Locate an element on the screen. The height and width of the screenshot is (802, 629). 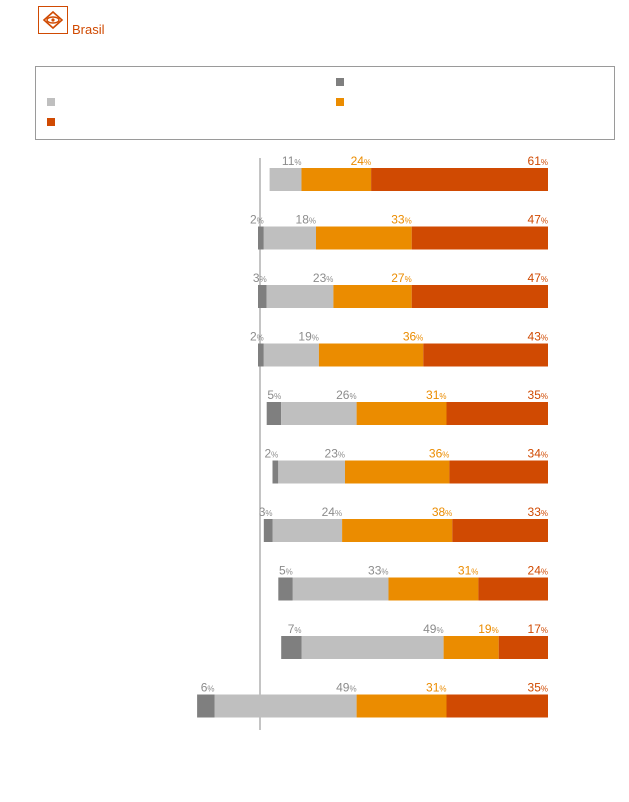
data-label-row7-s4: 33% is located at coordinates (538, 512).